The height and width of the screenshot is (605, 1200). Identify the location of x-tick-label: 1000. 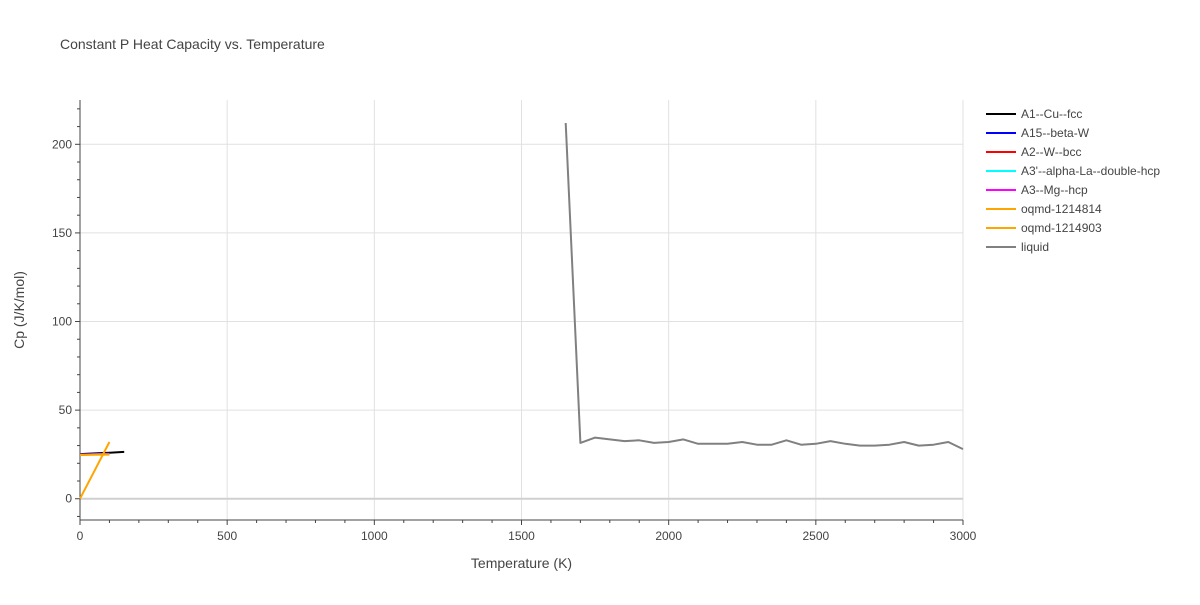
(374, 536).